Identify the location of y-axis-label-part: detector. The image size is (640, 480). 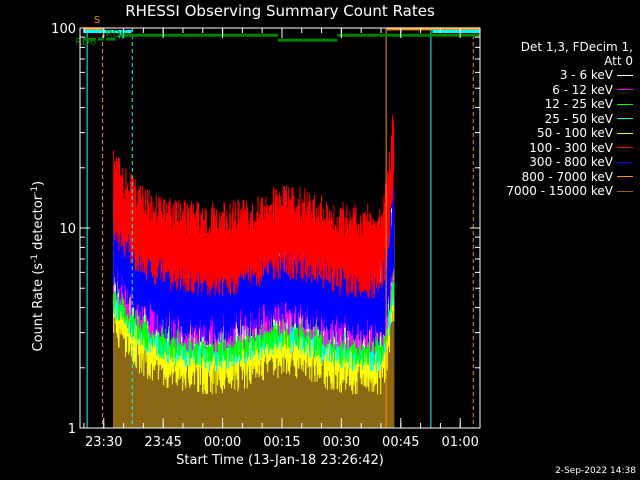
(39, 224).